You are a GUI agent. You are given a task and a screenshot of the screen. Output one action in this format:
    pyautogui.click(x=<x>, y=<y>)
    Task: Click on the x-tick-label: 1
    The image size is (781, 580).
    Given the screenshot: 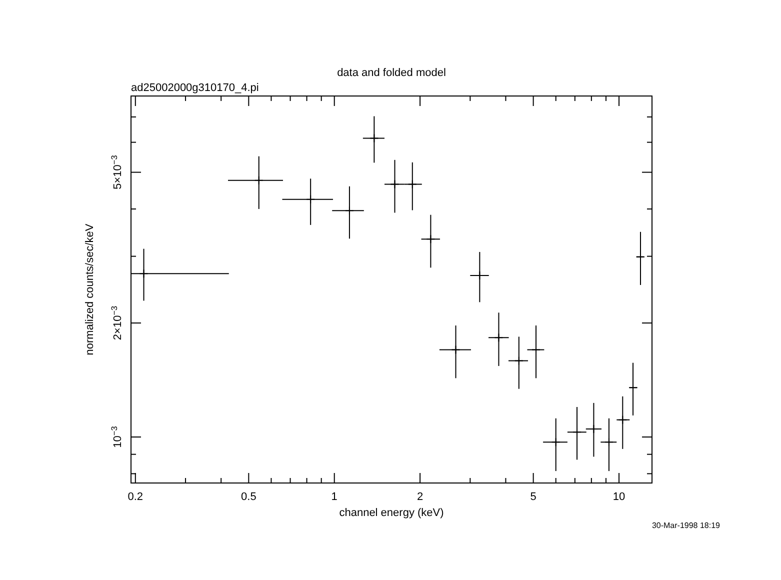 What is the action you would take?
    pyautogui.click(x=334, y=497)
    